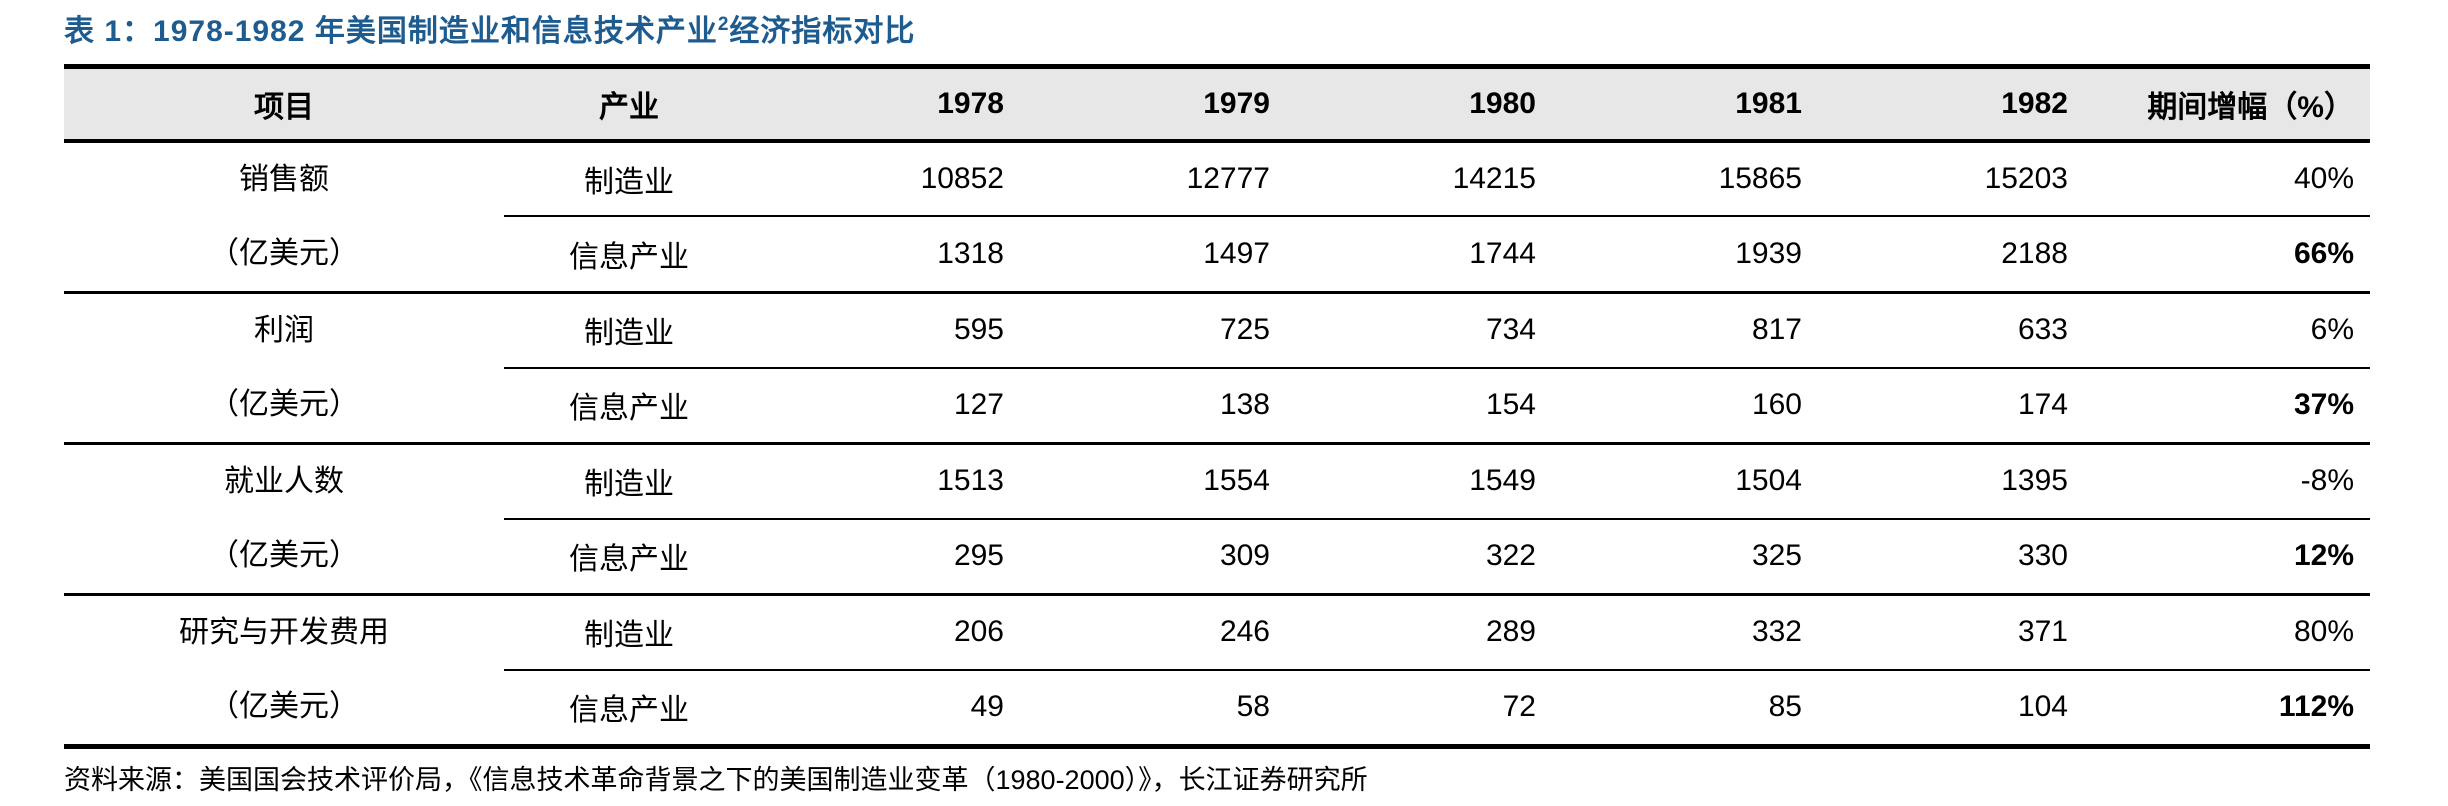  What do you see at coordinates (1685, 255) in the screenshot?
I see `cell-value: 1939` at bounding box center [1685, 255].